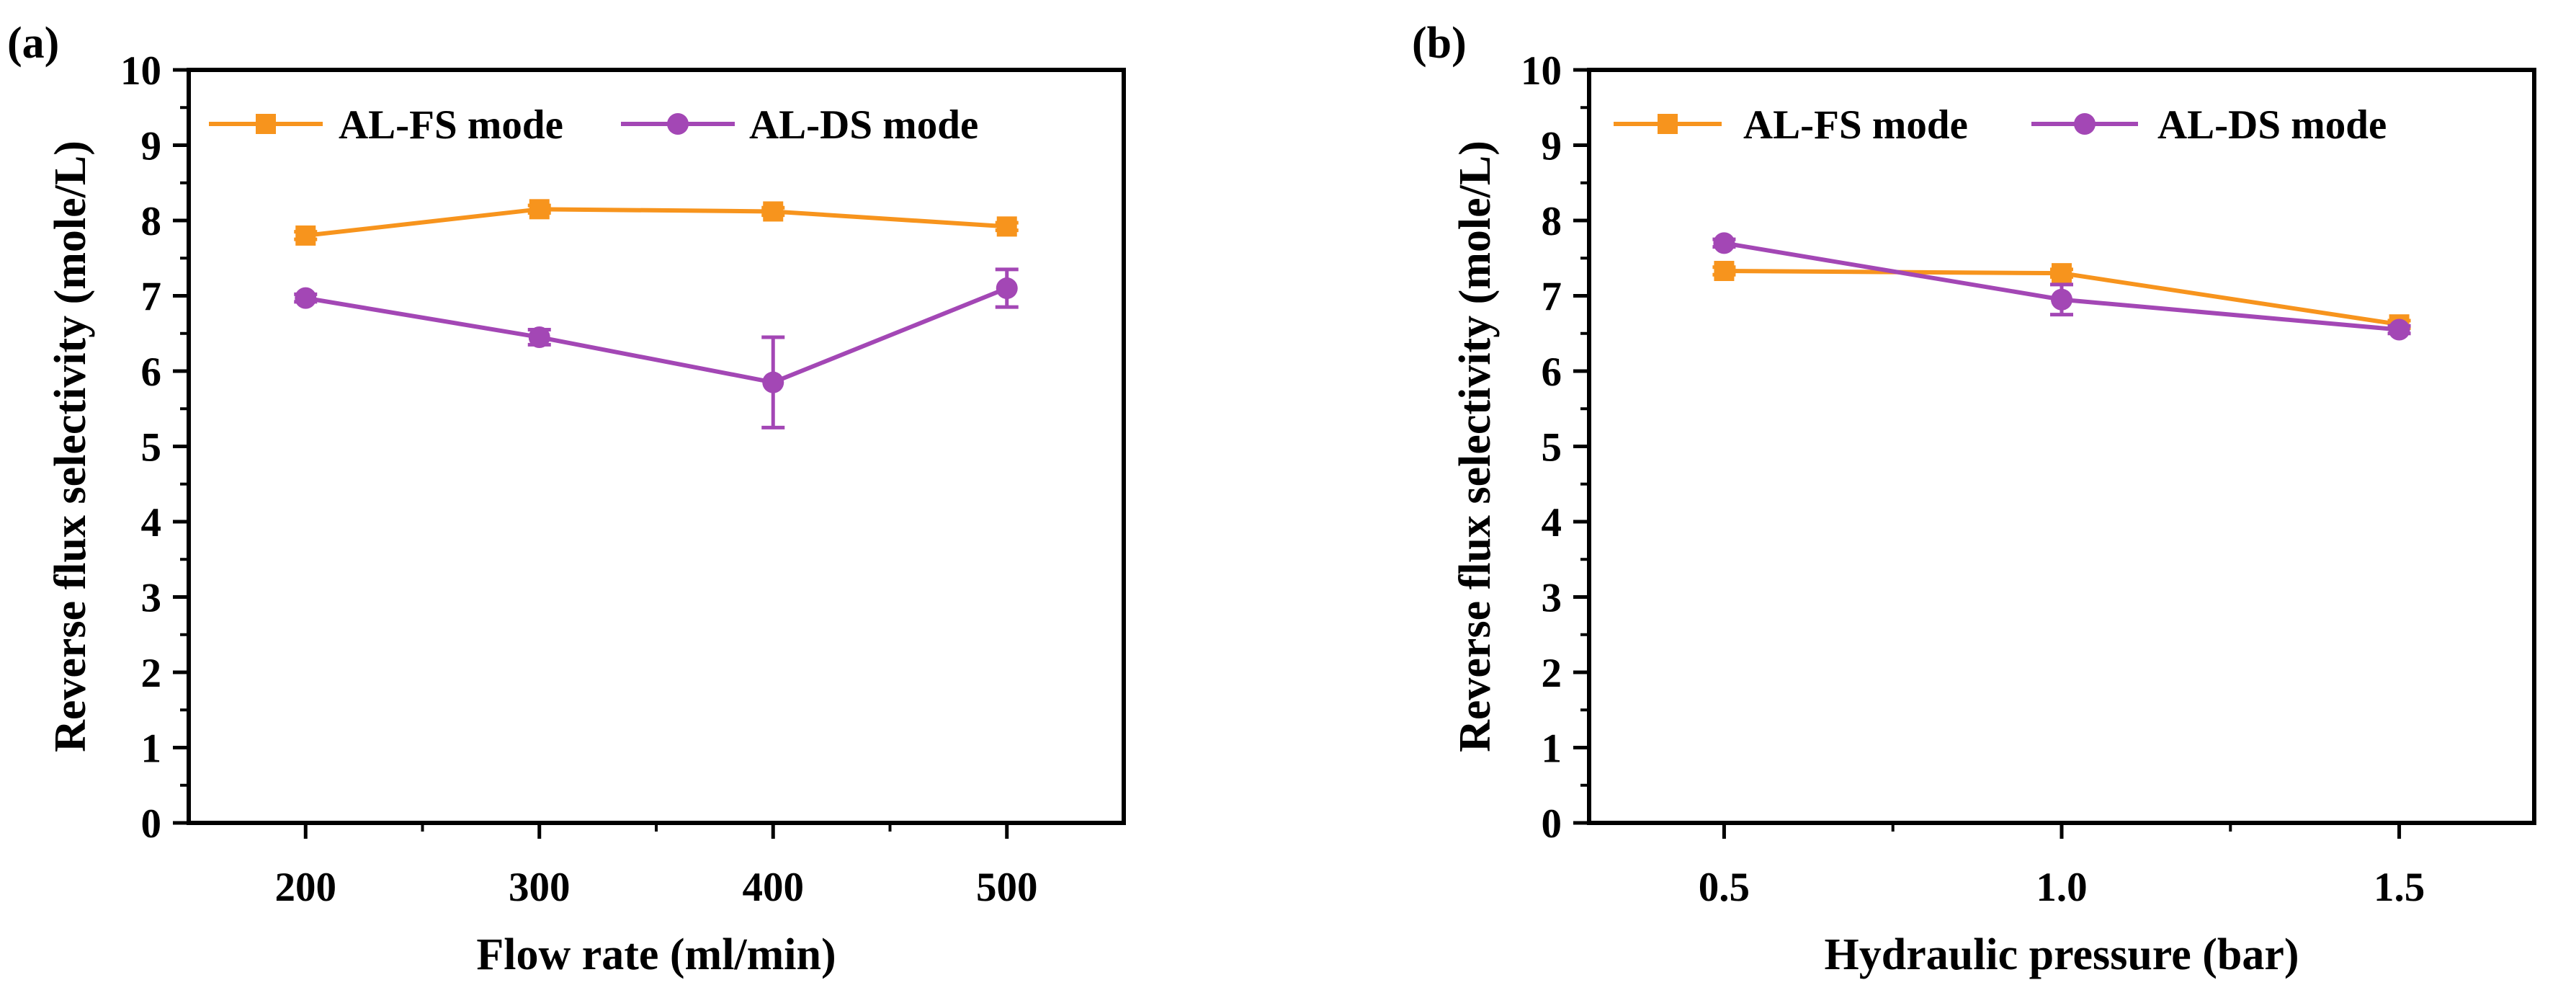  I want to click on x-tick-label: 300, so click(540, 887).